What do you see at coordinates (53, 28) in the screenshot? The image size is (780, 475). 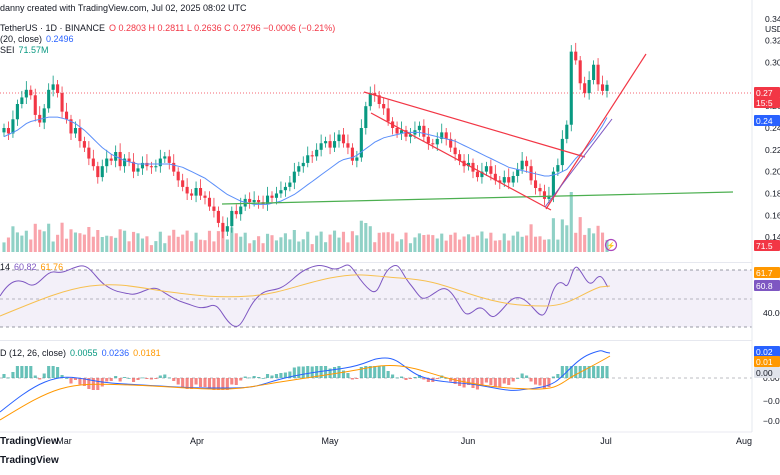 I see `symbol-label: TetherUS · 1D · BINANCE` at bounding box center [53, 28].